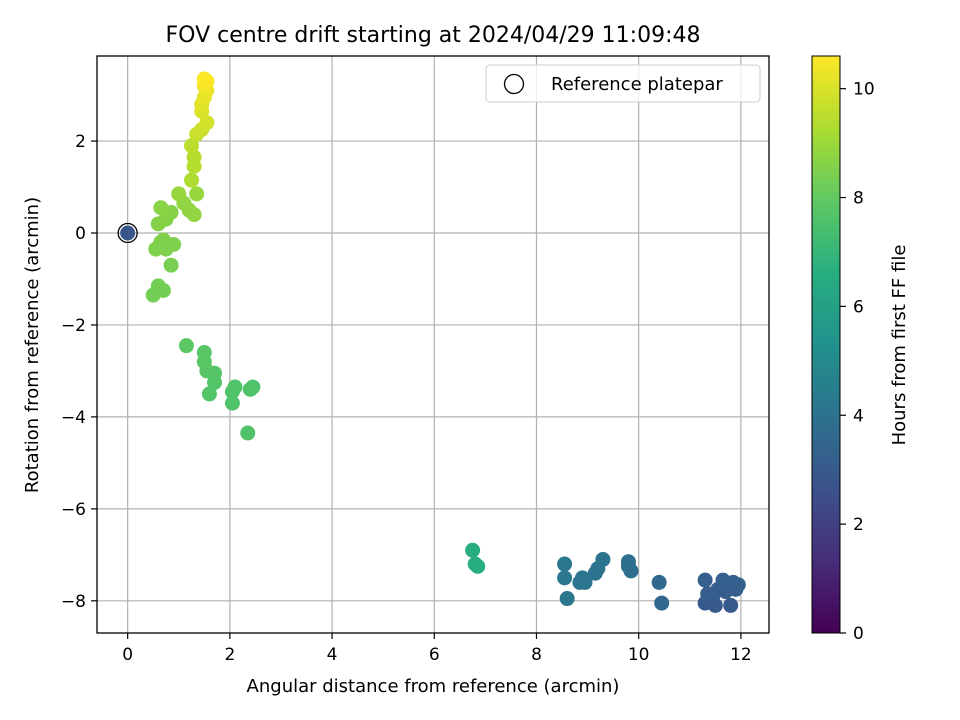  I want to click on legend-entry-reference: Reference platepar, so click(637, 84).